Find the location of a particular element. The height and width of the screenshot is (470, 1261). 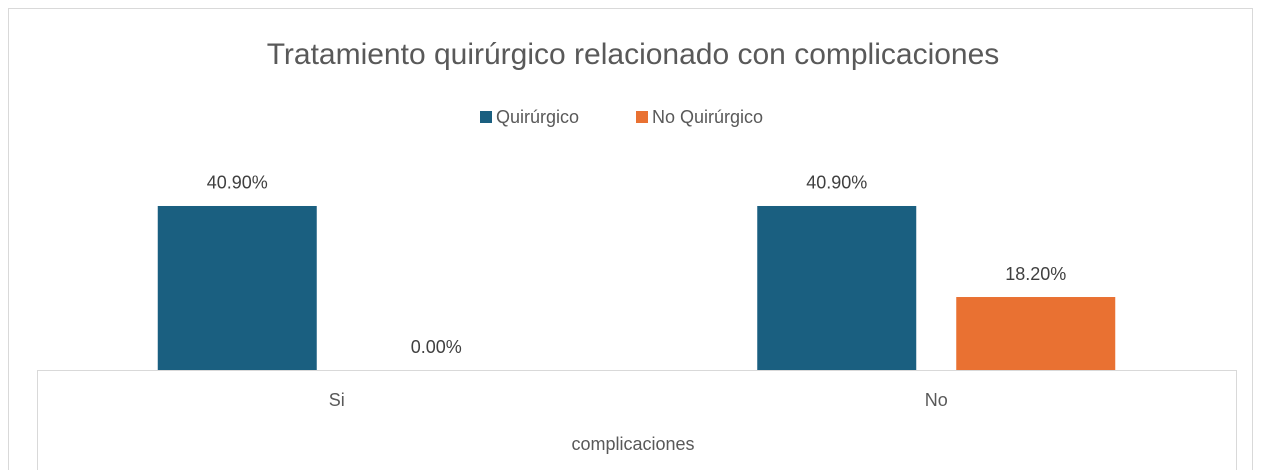

data-label: 18.20% is located at coordinates (1035, 274).